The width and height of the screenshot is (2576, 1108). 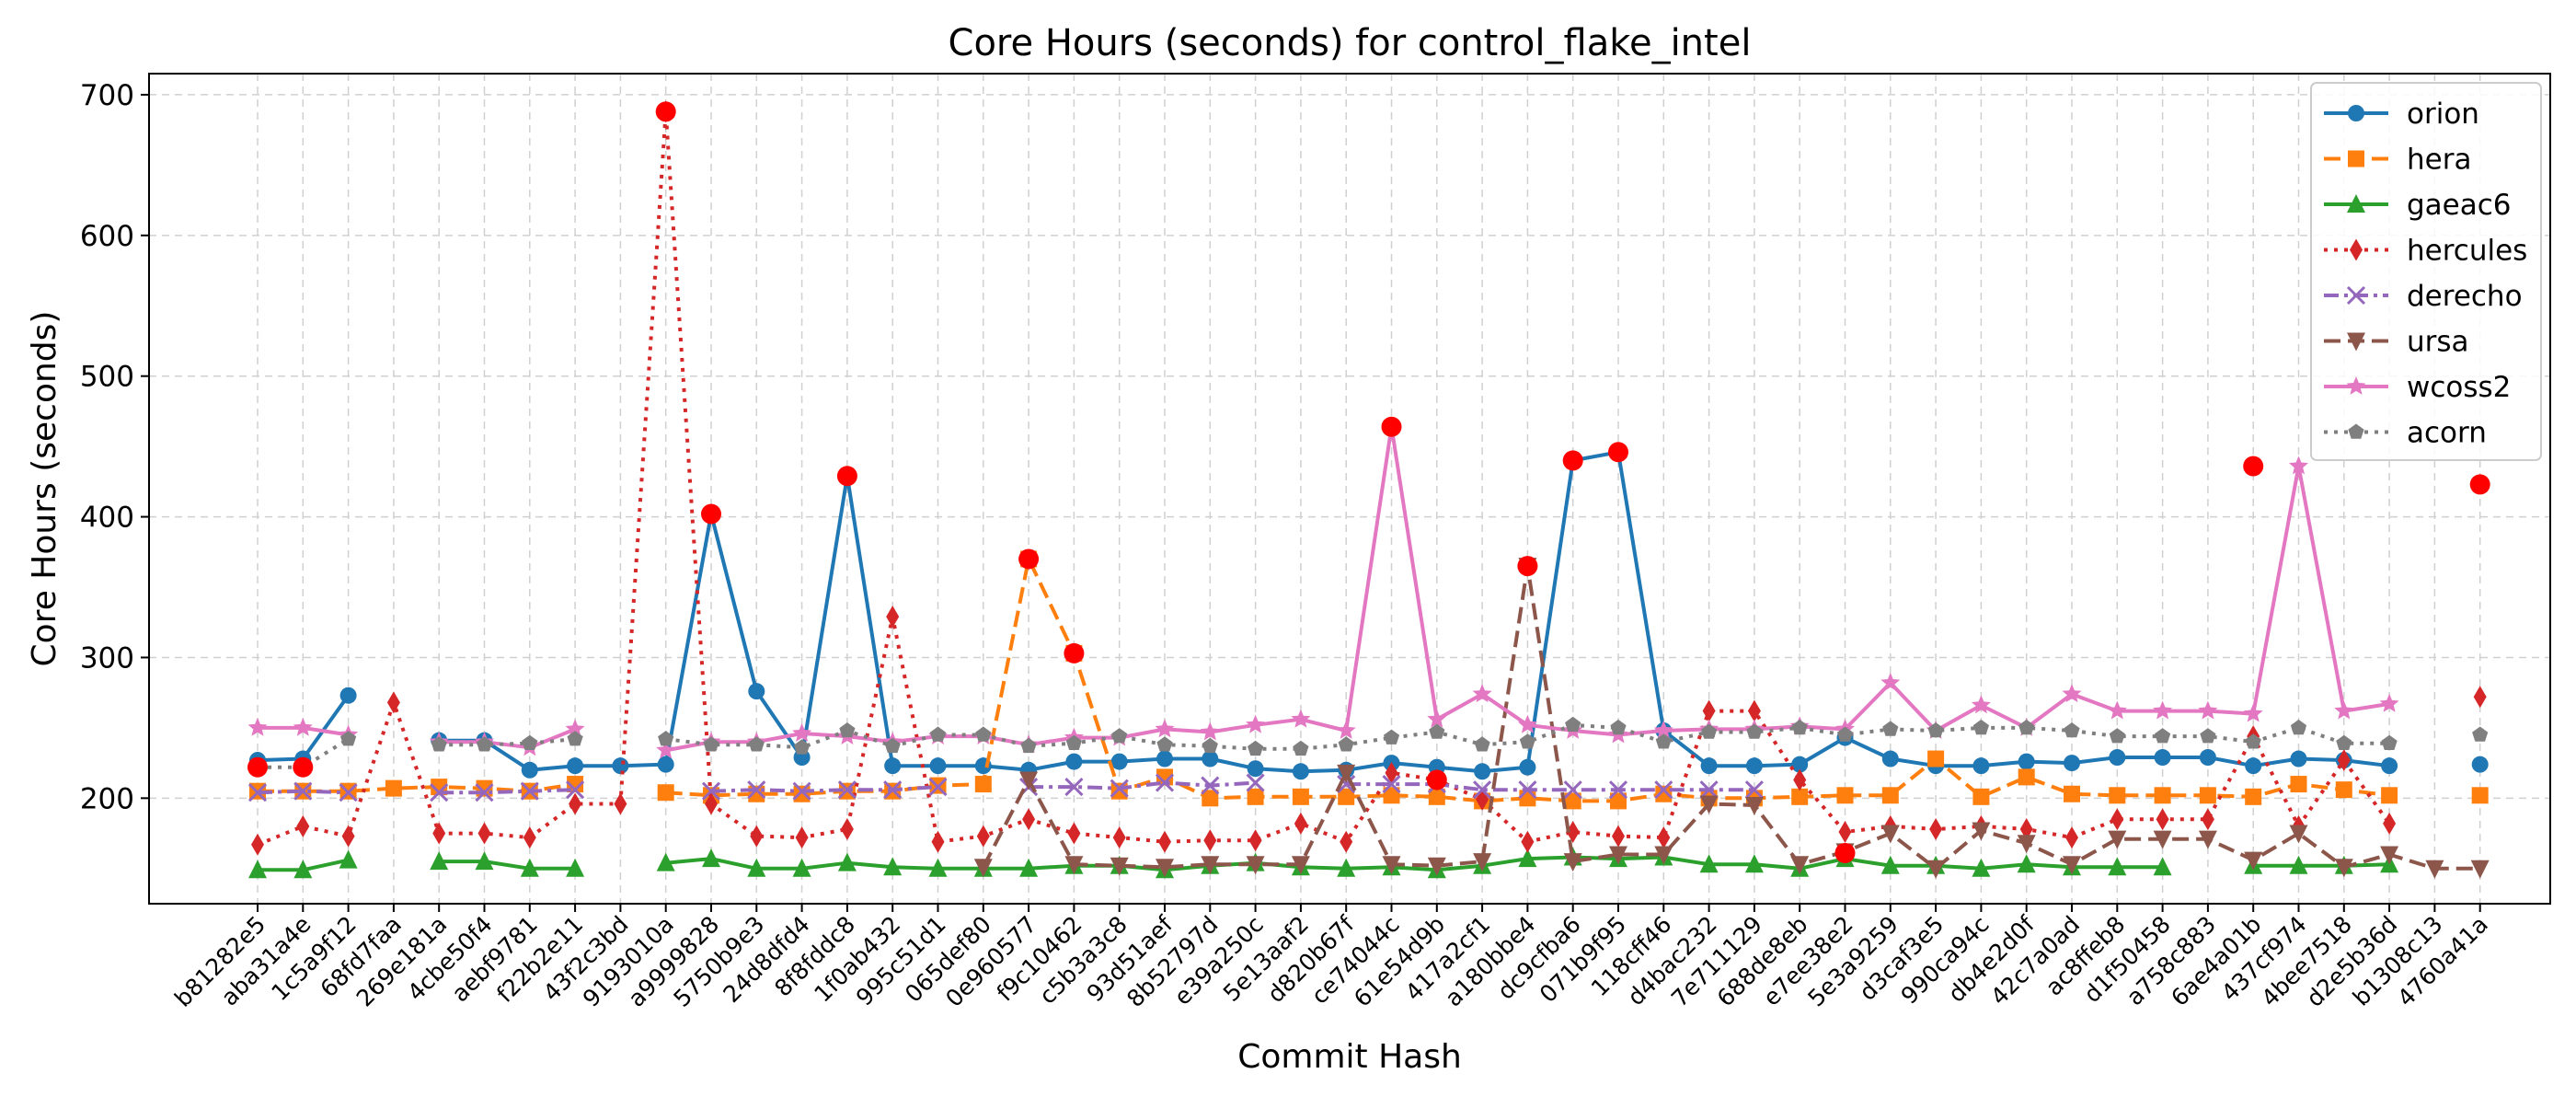 What do you see at coordinates (2423, 296) in the screenshot?
I see `legend-item-derecho: derecho` at bounding box center [2423, 296].